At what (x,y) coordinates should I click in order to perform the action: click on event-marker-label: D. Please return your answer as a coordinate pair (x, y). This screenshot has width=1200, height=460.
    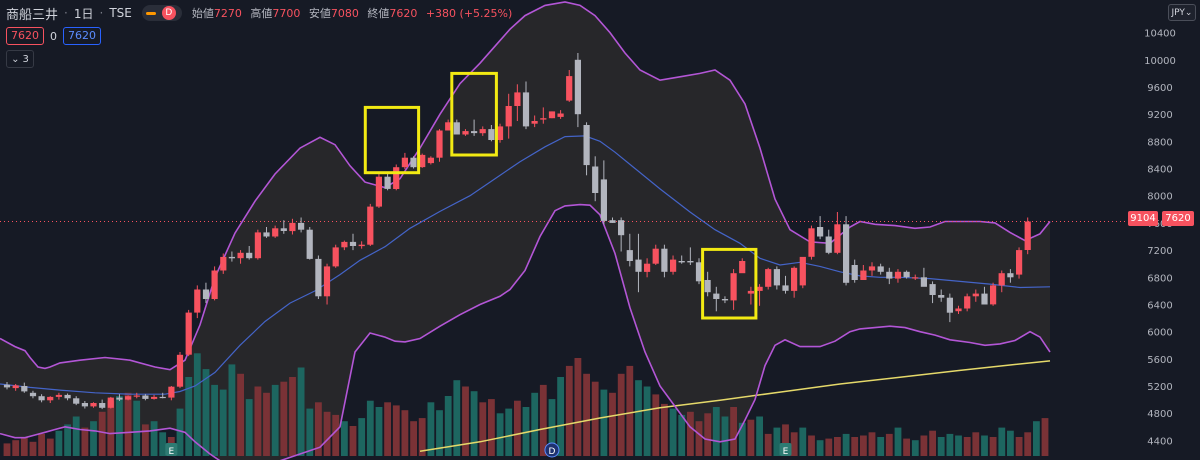
    Looking at the image, I should click on (551, 452).